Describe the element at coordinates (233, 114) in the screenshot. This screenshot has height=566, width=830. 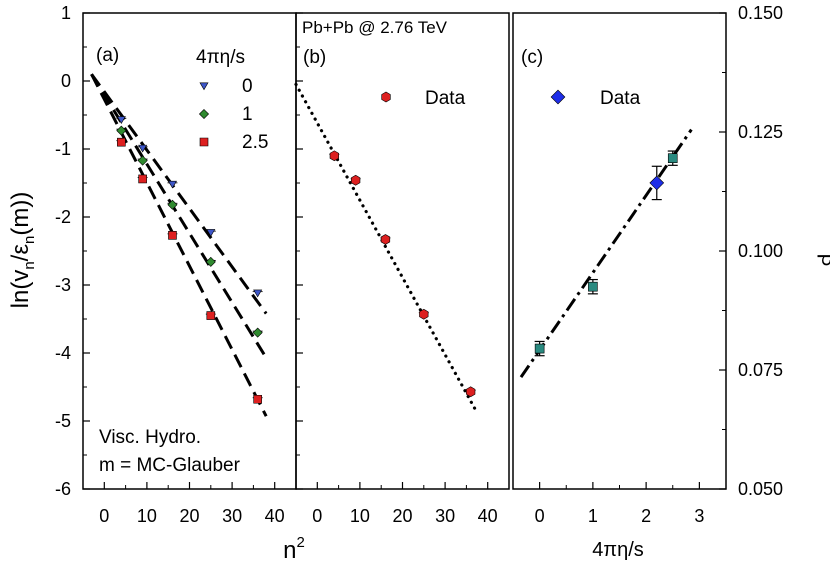
I see `legend-a: 012.5` at that location.